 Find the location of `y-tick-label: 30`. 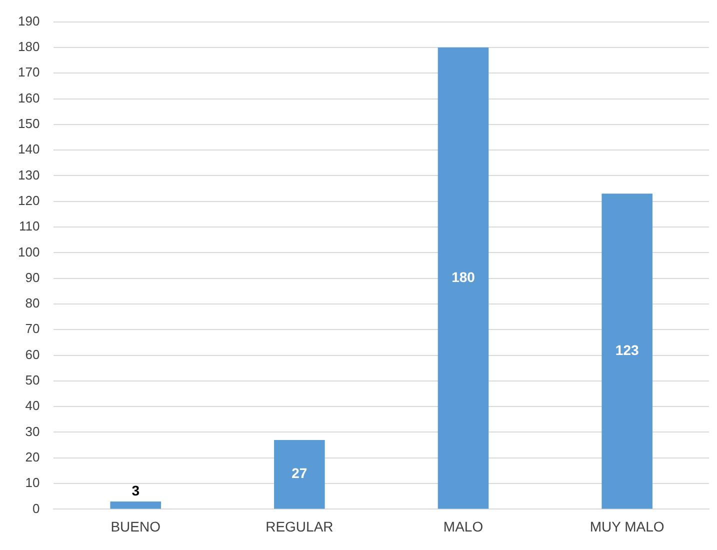

y-tick-label: 30 is located at coordinates (32, 431).